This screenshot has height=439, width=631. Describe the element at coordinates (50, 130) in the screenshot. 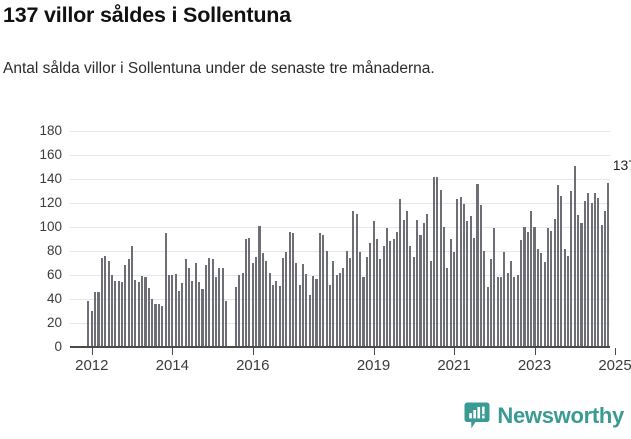

I see `y-axis-tick-label: 180` at that location.